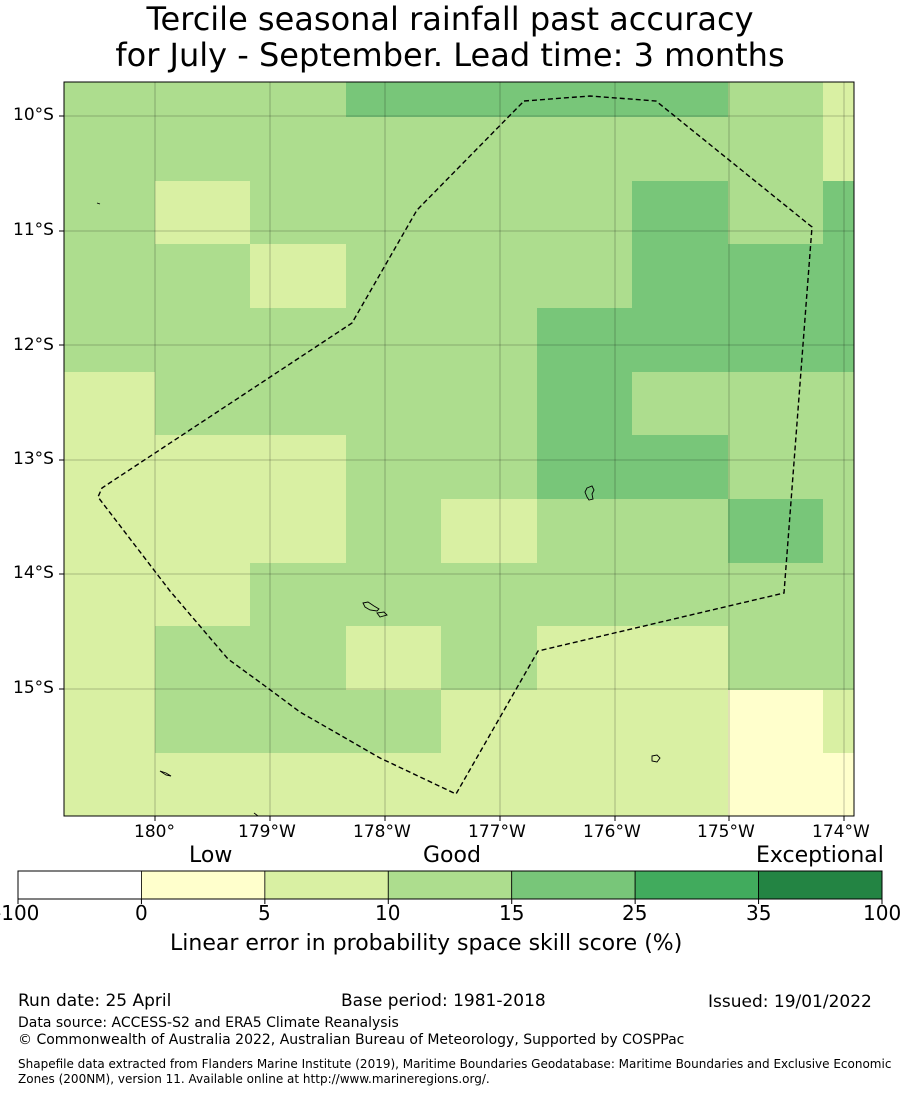  What do you see at coordinates (33, 573) in the screenshot?
I see `lat-label-14s: 14°S` at bounding box center [33, 573].